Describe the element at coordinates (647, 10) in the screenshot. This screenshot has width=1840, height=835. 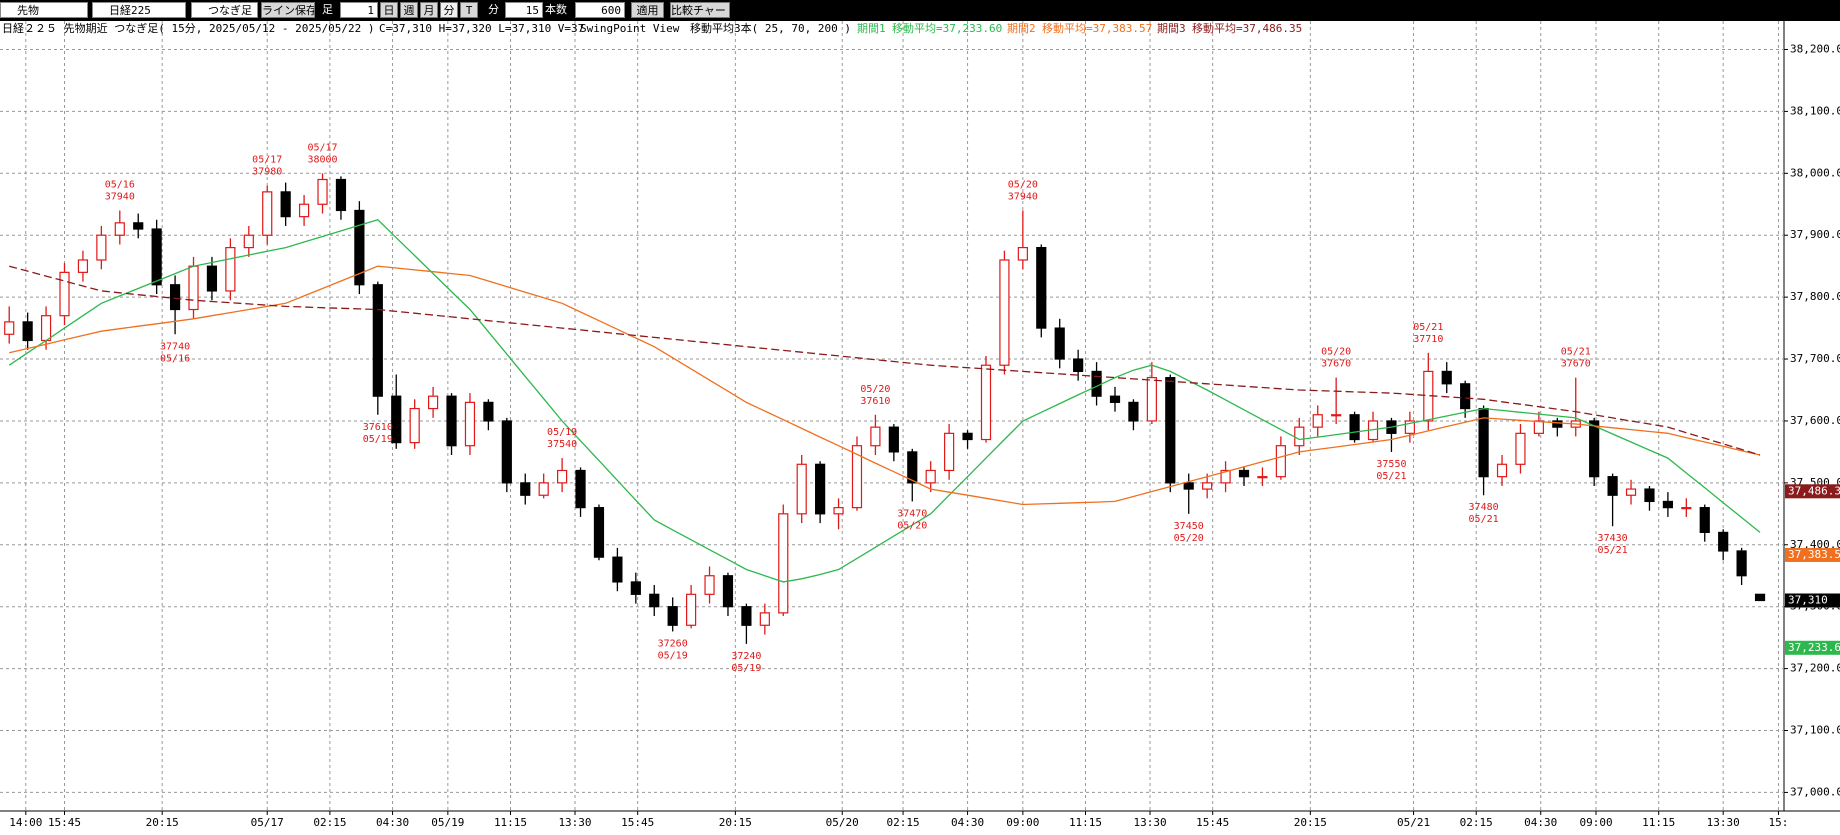
I see `apply-button: 適用` at that location.